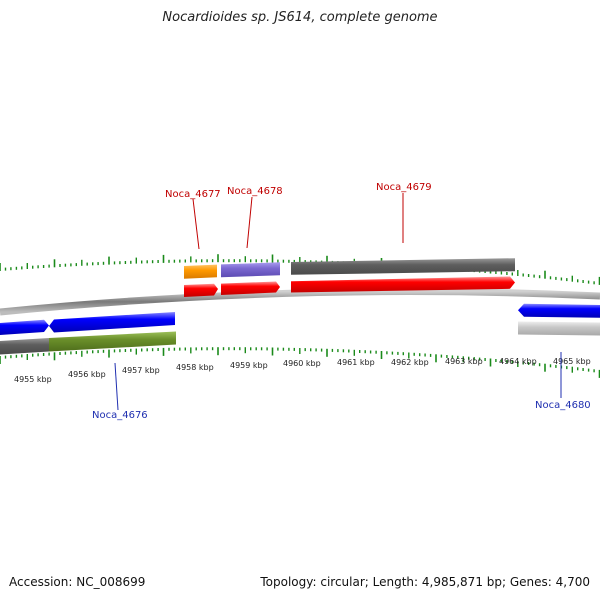 The image size is (600, 600). What do you see at coordinates (300, 329) in the screenshot?
I see `reverse-strand` at bounding box center [300, 329].